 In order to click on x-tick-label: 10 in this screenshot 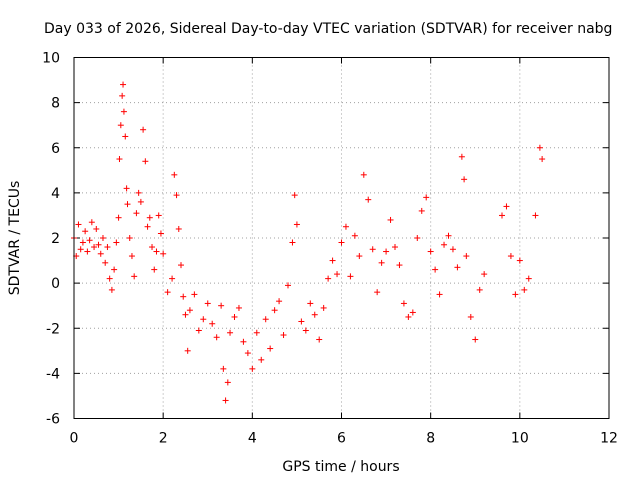, I will do `click(520, 439)`.